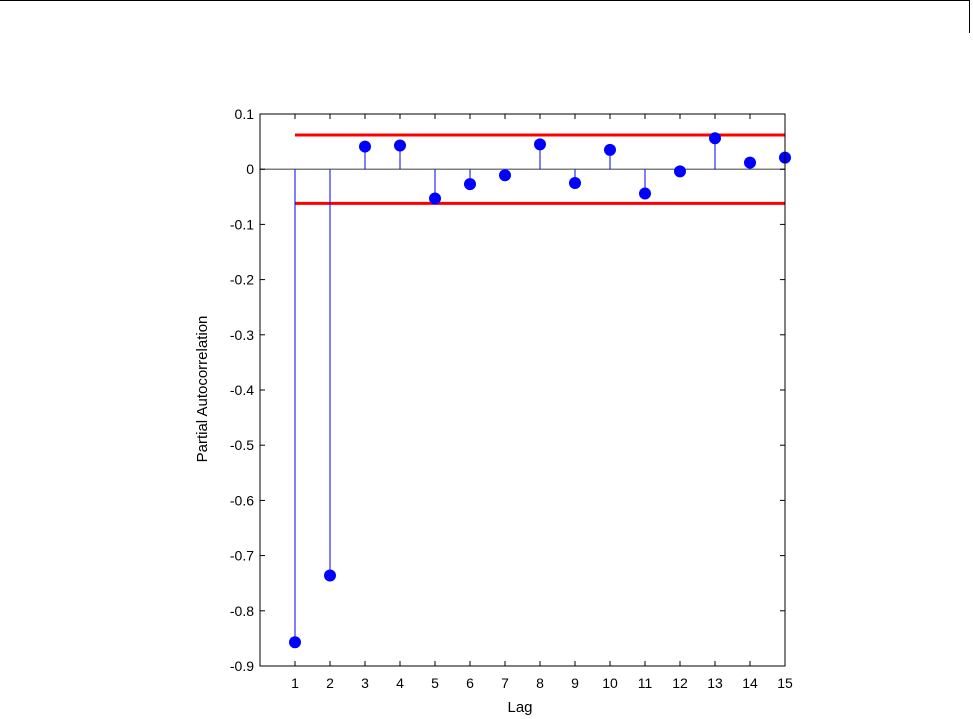 The height and width of the screenshot is (719, 973). Describe the element at coordinates (785, 683) in the screenshot. I see `x-tick-label: 15` at that location.